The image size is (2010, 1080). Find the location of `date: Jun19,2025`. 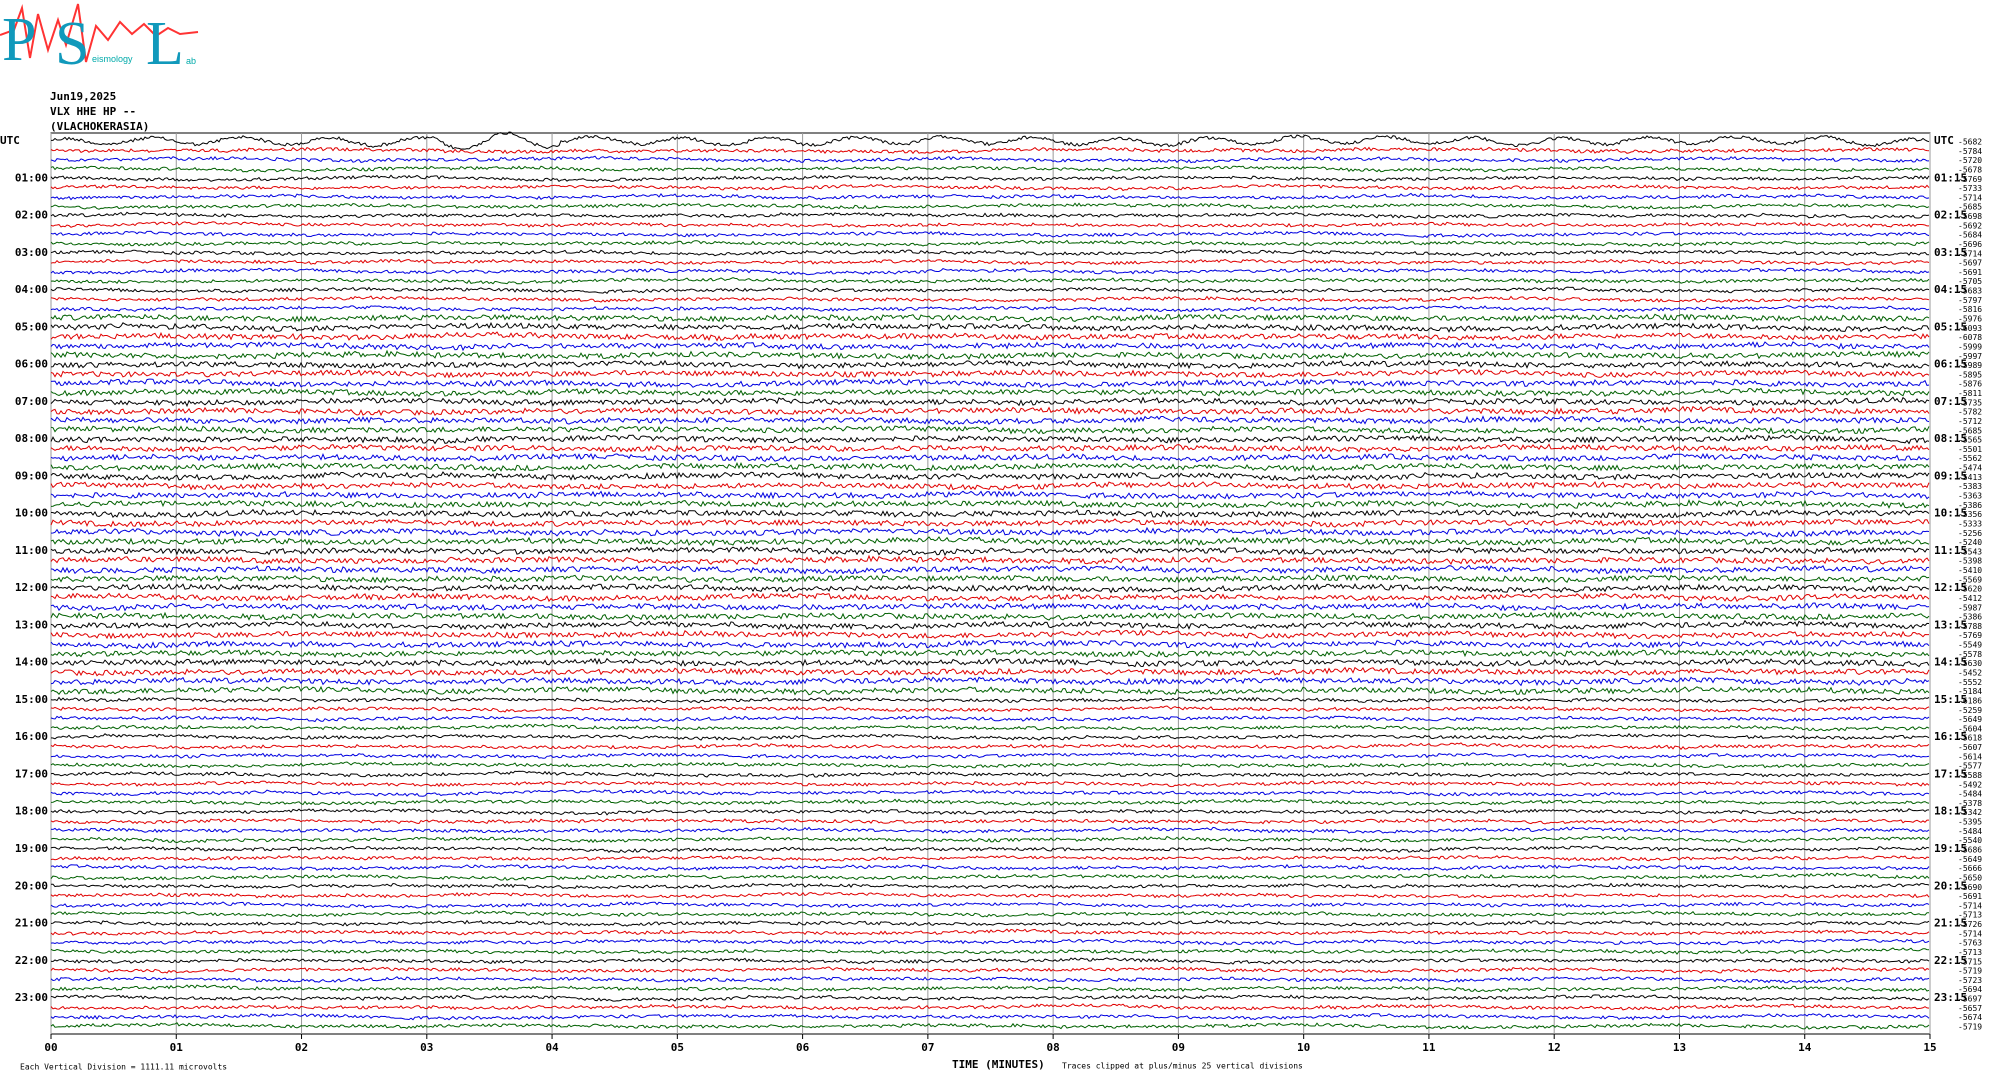

date: Jun19,2025 is located at coordinates (83, 96).